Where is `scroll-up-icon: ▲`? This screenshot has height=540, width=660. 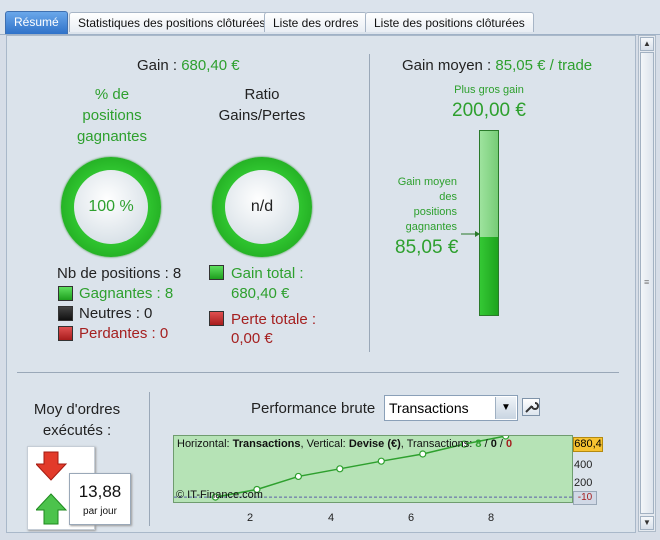 scroll-up-icon: ▲ is located at coordinates (647, 44).